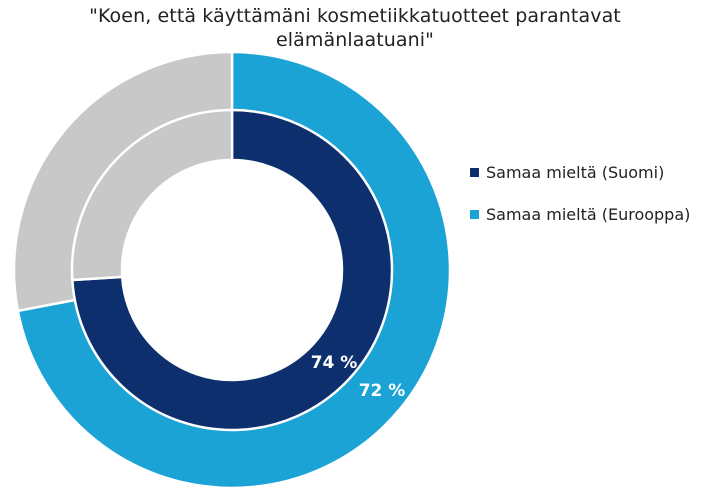 Image resolution: width=720 pixels, height=488 pixels. What do you see at coordinates (588, 214) in the screenshot?
I see `legend-label-eurooppa: Samaa mieltä (Eurooppa)` at bounding box center [588, 214].